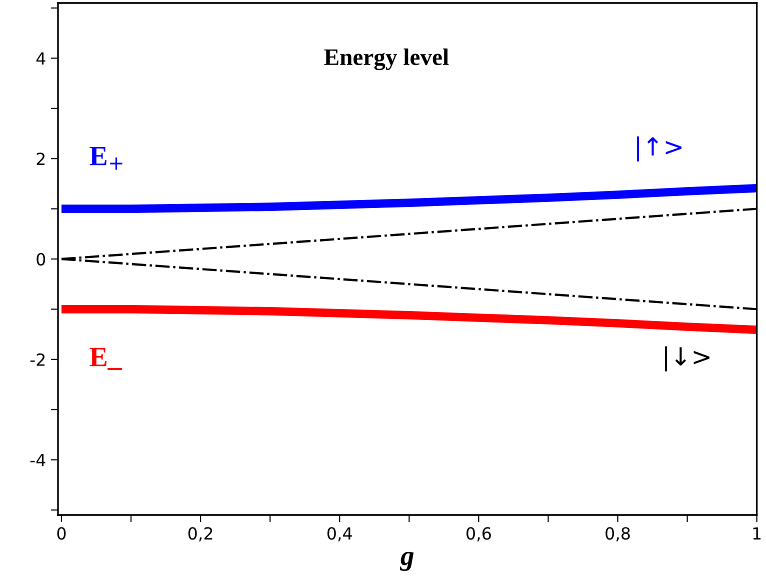 This screenshot has height=588, width=766. I want to click on x-tick-label: 0, so click(61, 533).